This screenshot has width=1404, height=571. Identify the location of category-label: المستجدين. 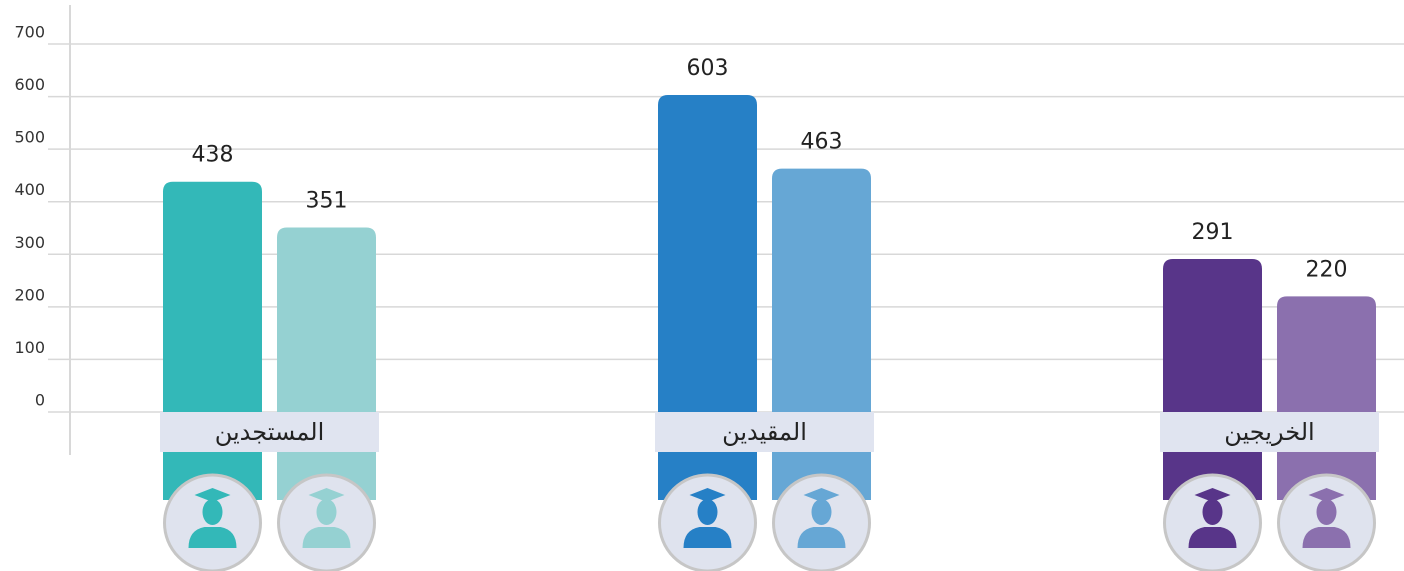
(270, 432).